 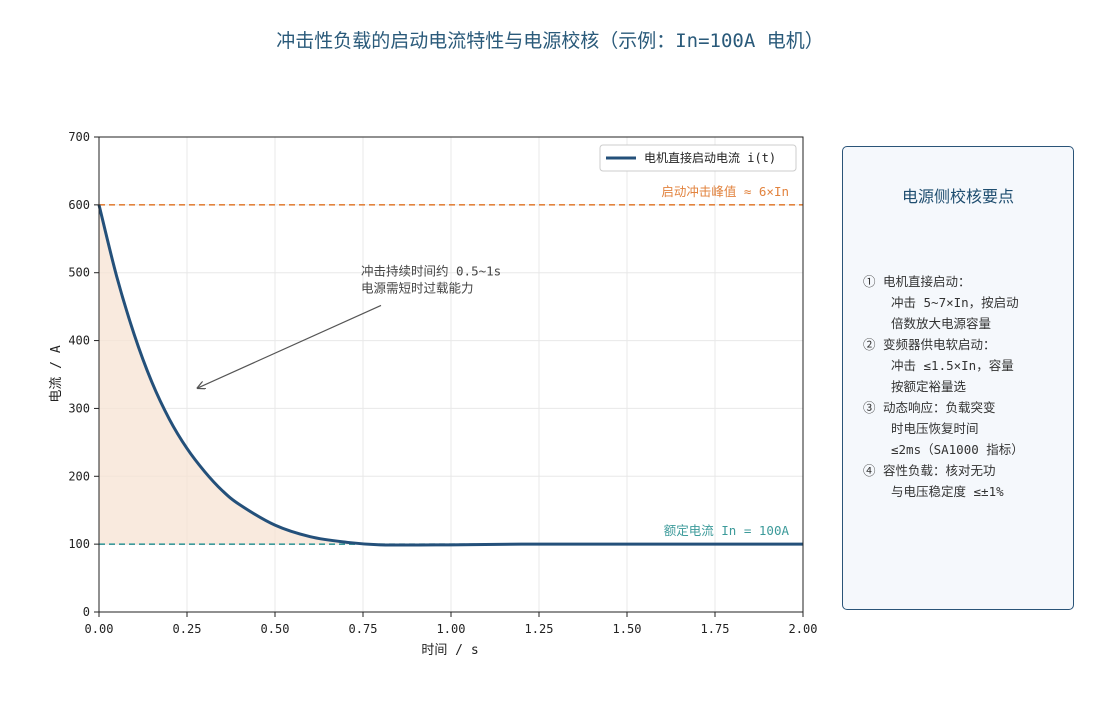 I want to click on note-item: ③ 动态响应：负载突变, so click(x=929, y=407).